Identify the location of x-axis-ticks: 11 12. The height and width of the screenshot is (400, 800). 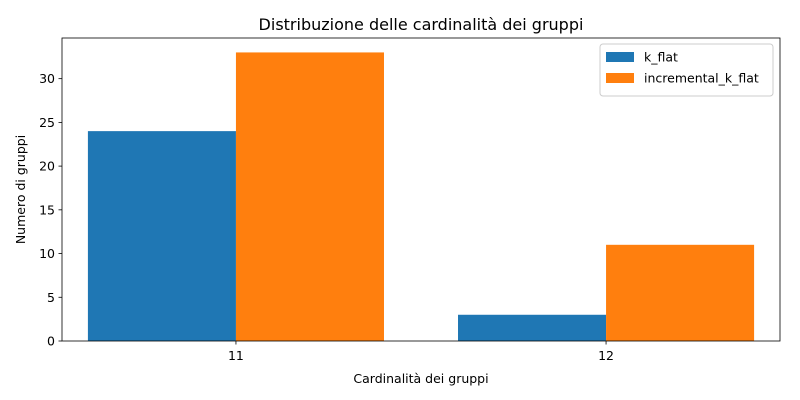
(421, 352).